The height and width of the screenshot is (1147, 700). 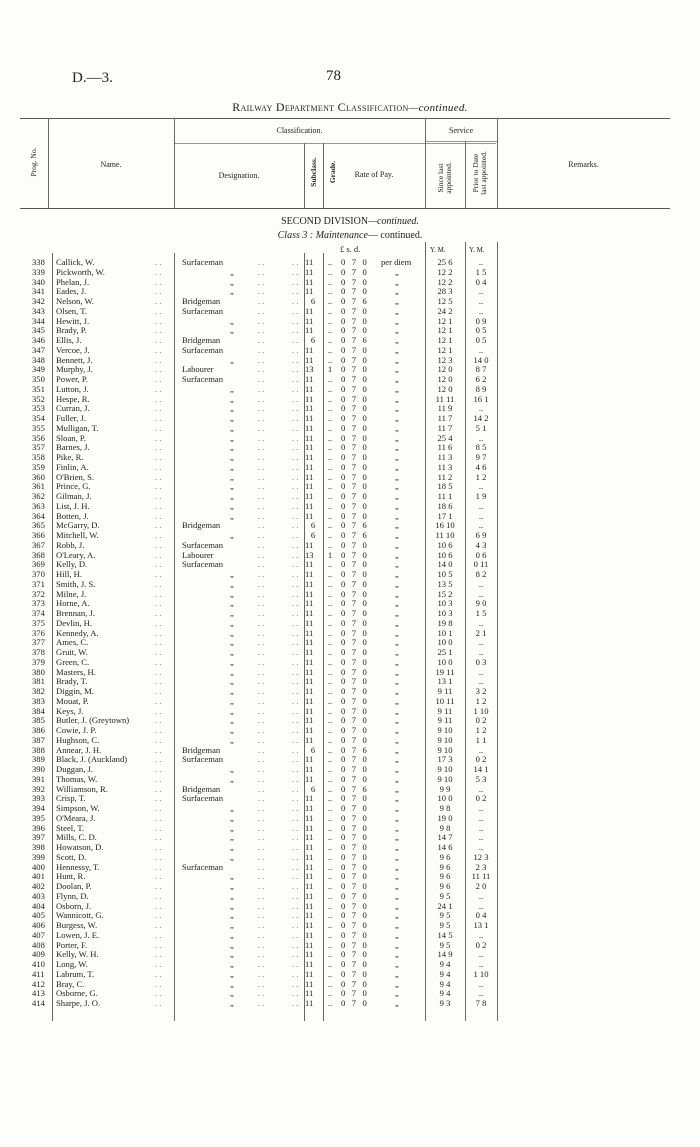 I want to click on prog-no: 358, so click(x=38, y=457).